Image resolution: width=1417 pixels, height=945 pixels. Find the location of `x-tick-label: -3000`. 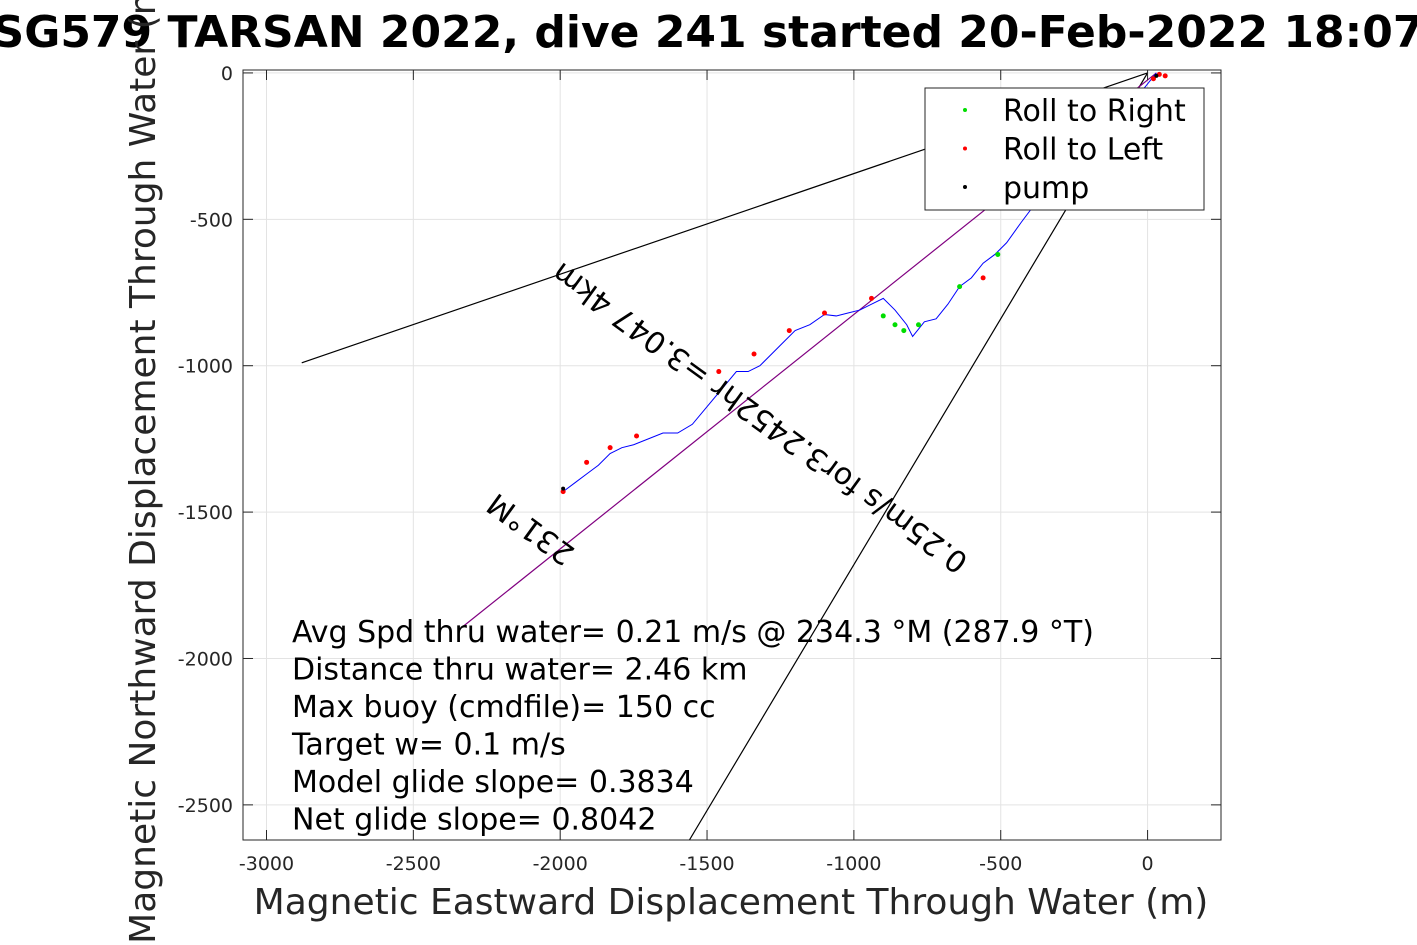

x-tick-label: -3000 is located at coordinates (266, 864).